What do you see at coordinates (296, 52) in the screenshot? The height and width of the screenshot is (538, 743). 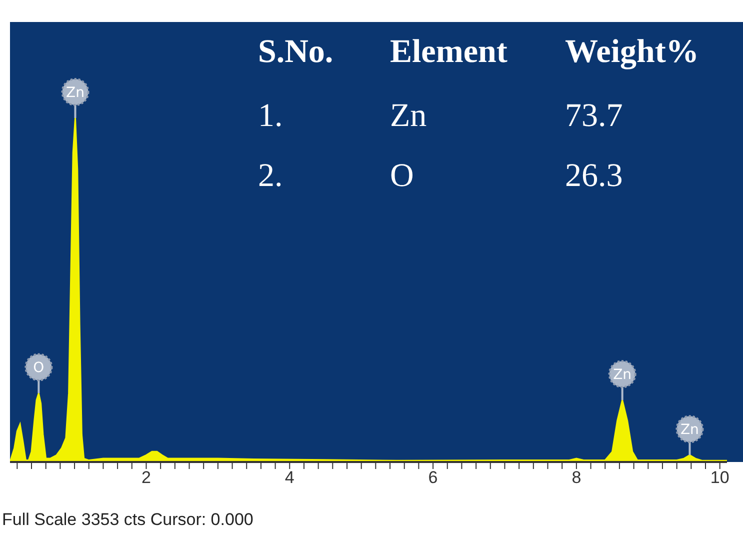 I see `text: S.No.` at bounding box center [296, 52].